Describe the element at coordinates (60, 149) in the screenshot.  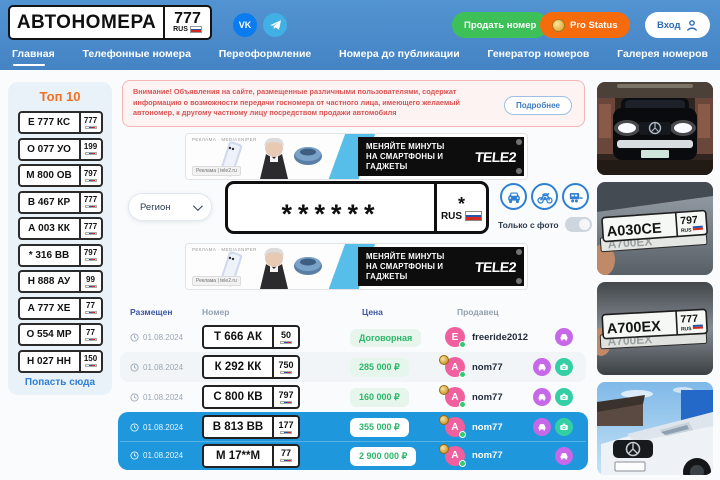
I see `top-plate-2: О 077 УО 199` at that location.